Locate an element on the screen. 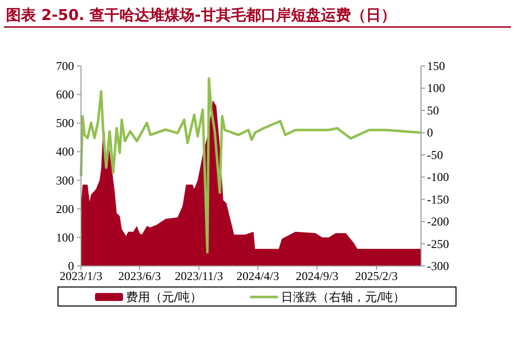  legend-label: 日涨跌（右轴，元/吨） is located at coordinates (343, 297).